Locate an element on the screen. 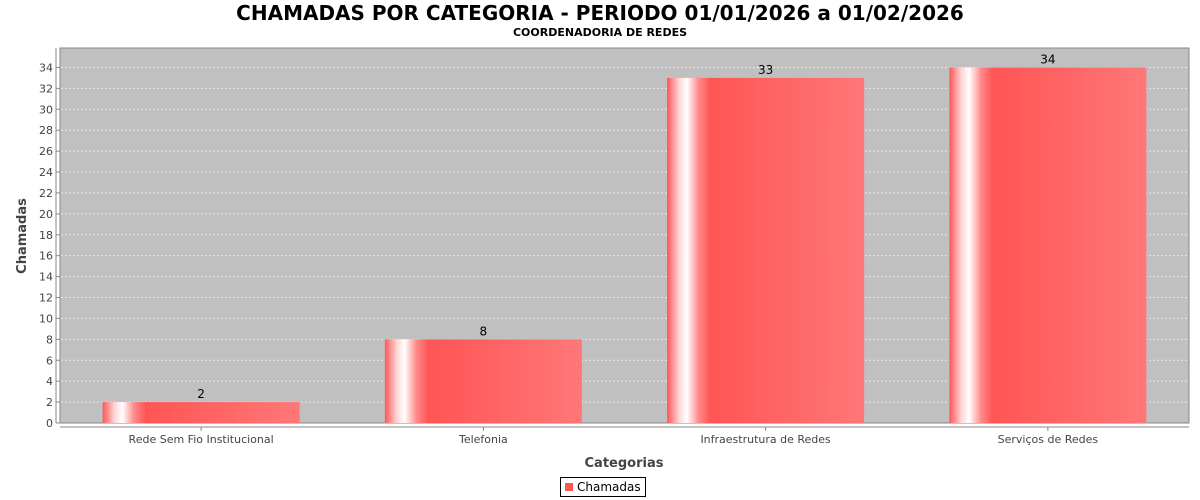 This screenshot has height=500, width=1200. legend-label: Chamadas is located at coordinates (609, 487).